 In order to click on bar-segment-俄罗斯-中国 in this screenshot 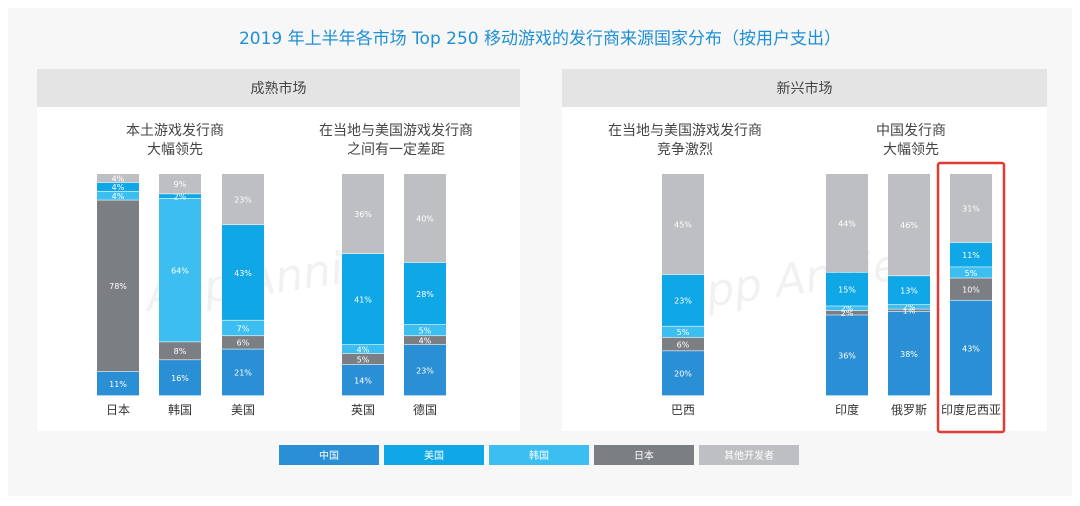, I will do `click(909, 353)`.